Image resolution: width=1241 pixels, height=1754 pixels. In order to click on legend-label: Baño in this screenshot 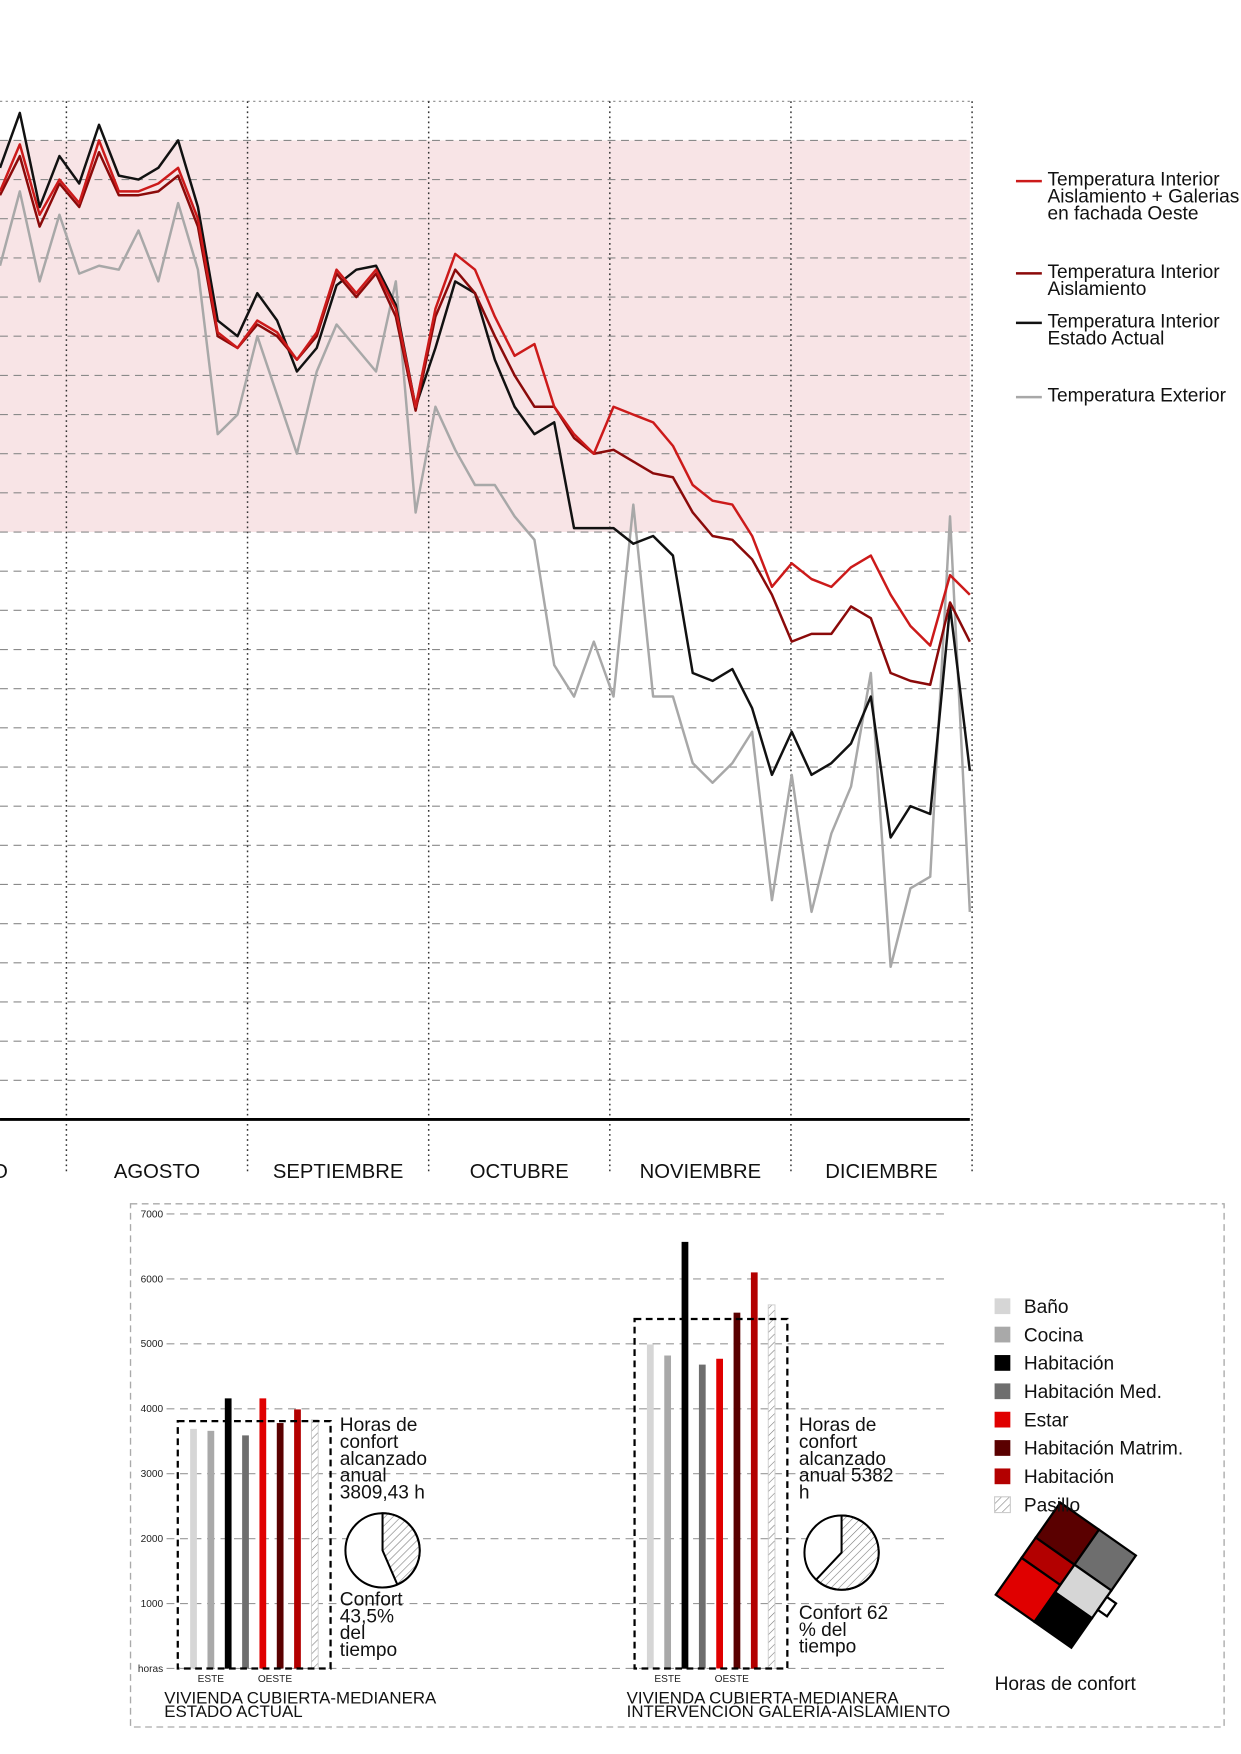, I will do `click(1046, 1307)`.